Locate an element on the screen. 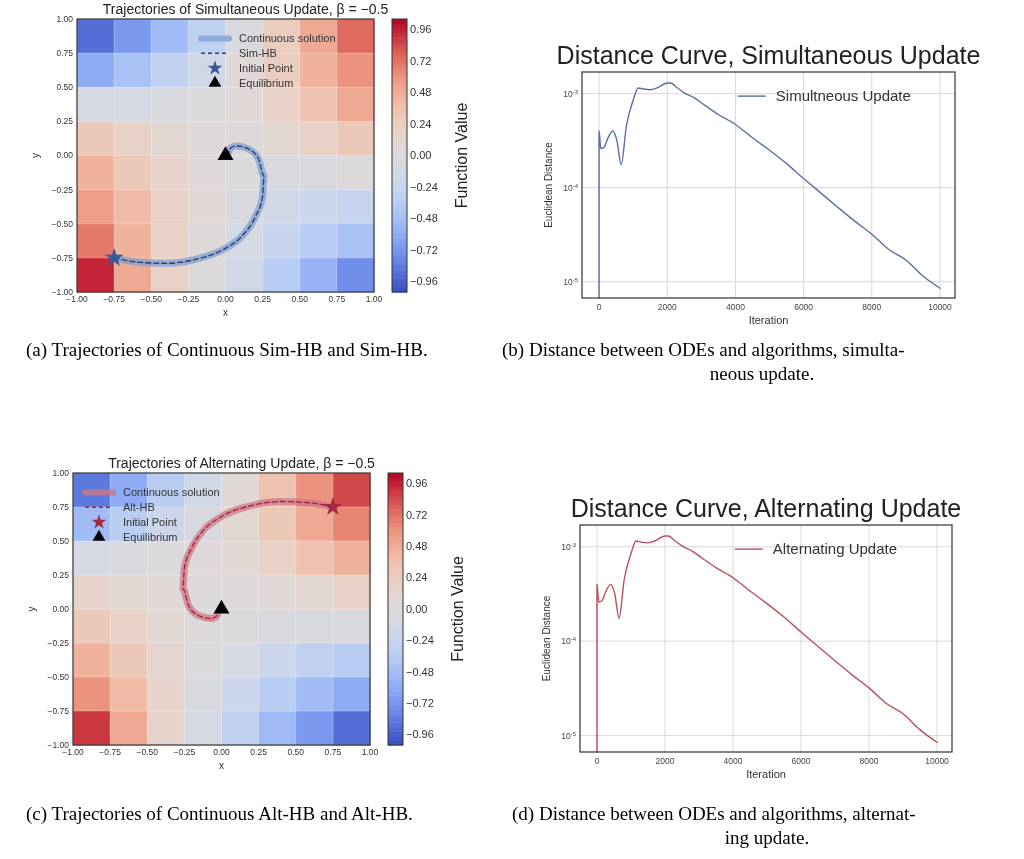  x-tick-label: −1.00 is located at coordinates (77, 299).